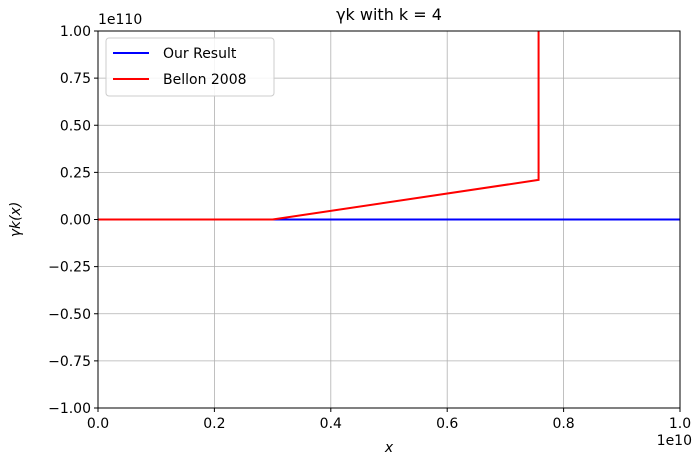  What do you see at coordinates (75, 79) in the screenshot?
I see `y-tick-label: 0.75` at bounding box center [75, 79].